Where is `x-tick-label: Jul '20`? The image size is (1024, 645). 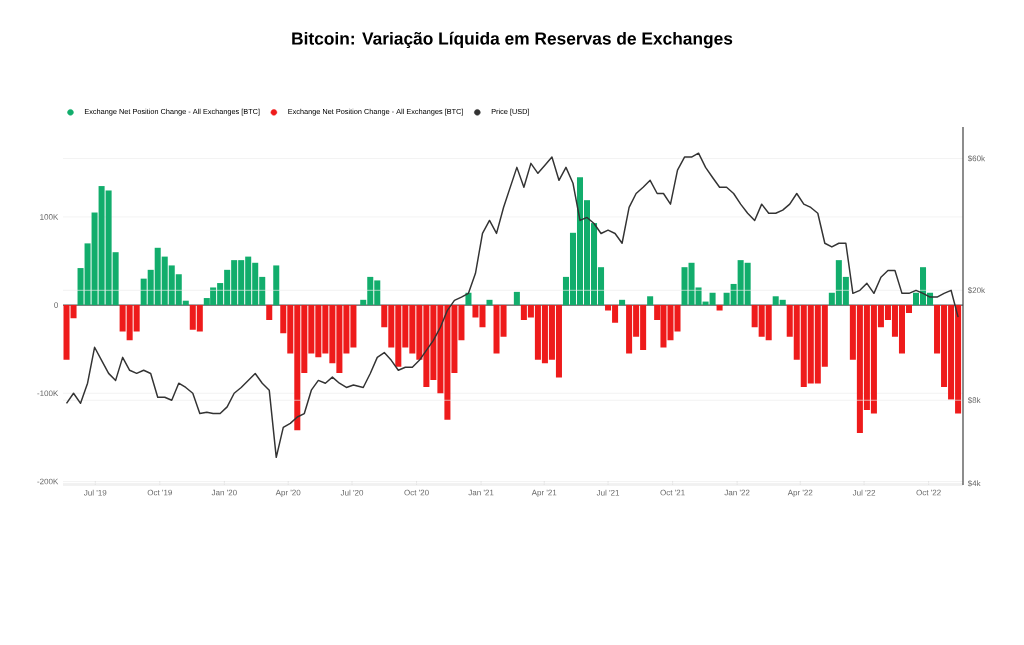 x-tick-label: Jul '20 is located at coordinates (352, 492).